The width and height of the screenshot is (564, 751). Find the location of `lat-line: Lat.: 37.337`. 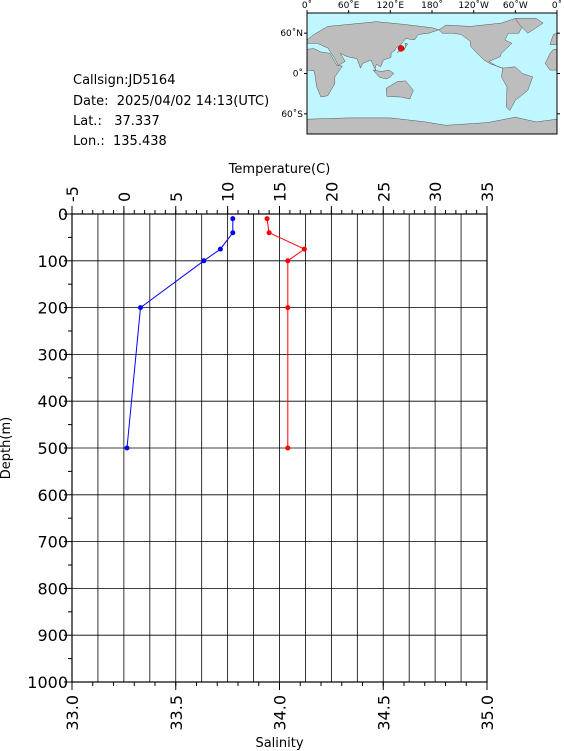

lat-line: Lat.: 37.337 is located at coordinates (116, 122).